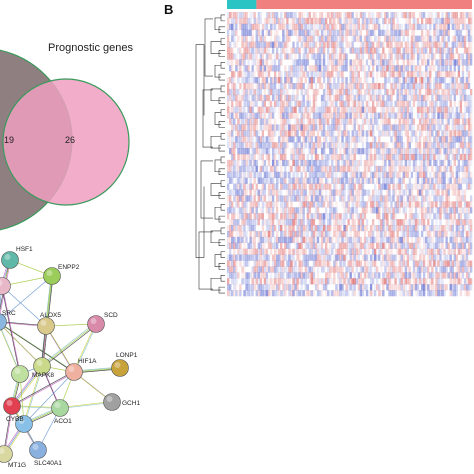 This screenshot has height=474, width=474. I want to click on node-highlight, so click(39, 363).